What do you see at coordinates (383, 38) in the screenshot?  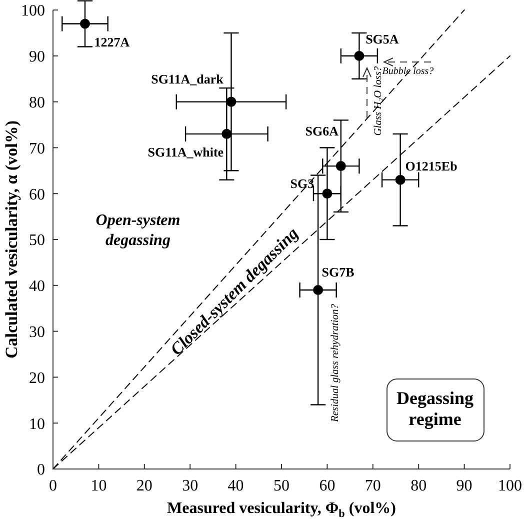 I see `series-label: SG5A` at bounding box center [383, 38].